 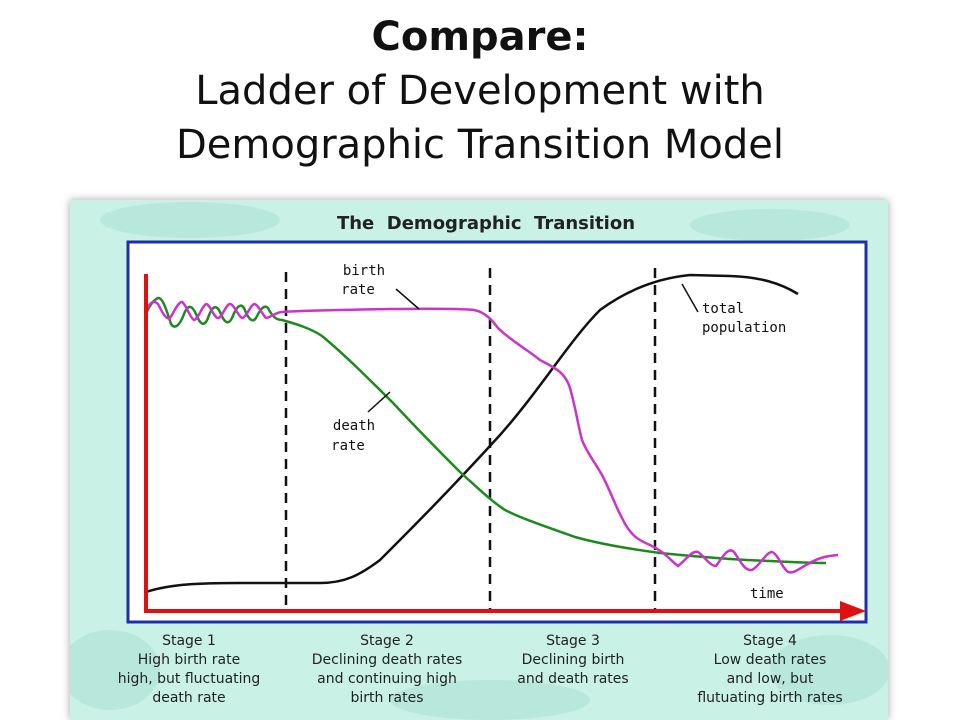 What do you see at coordinates (770, 698) in the screenshot?
I see `stage-4-line-3: flutuating birth rates` at bounding box center [770, 698].